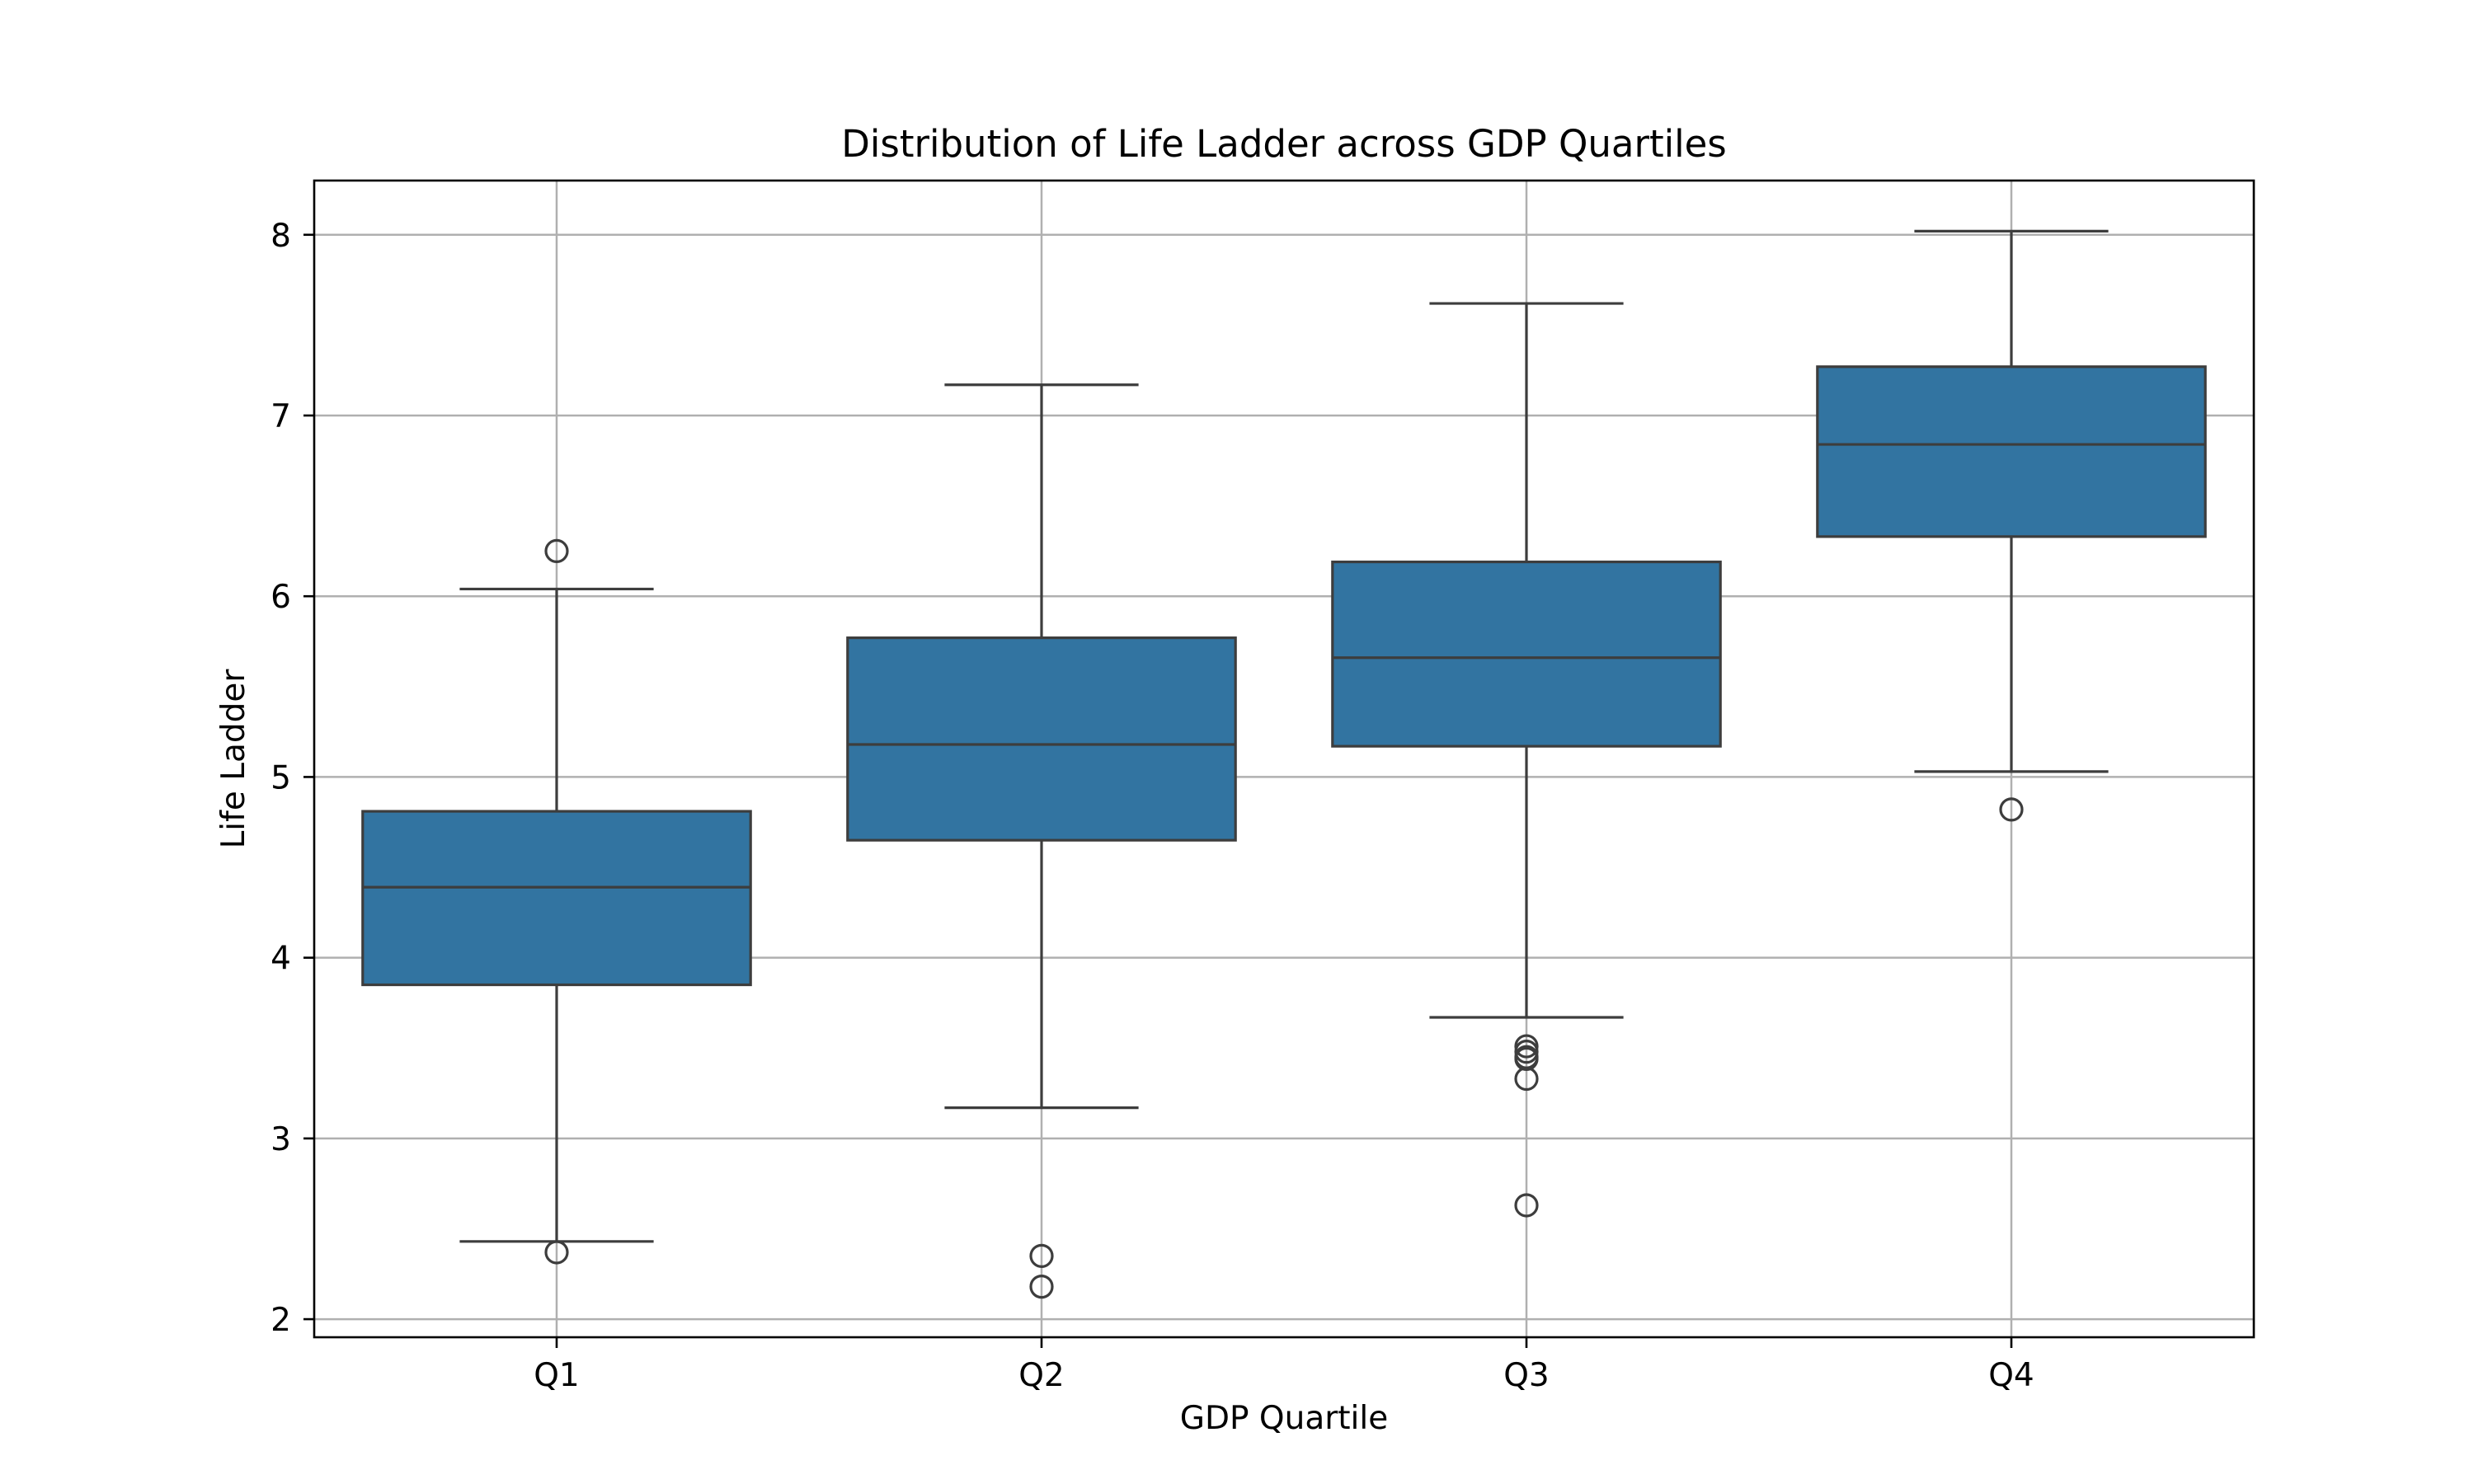  What do you see at coordinates (233, 759) in the screenshot?
I see `y-axis-label: Life Ladder` at bounding box center [233, 759].